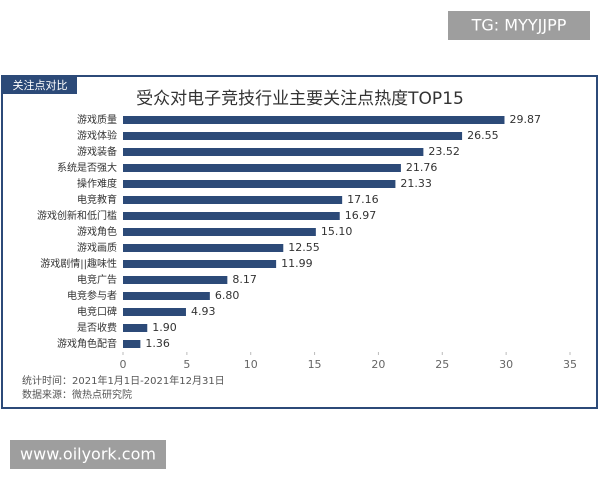 The width and height of the screenshot is (600, 480). I want to click on tag-box, so click(40, 85).